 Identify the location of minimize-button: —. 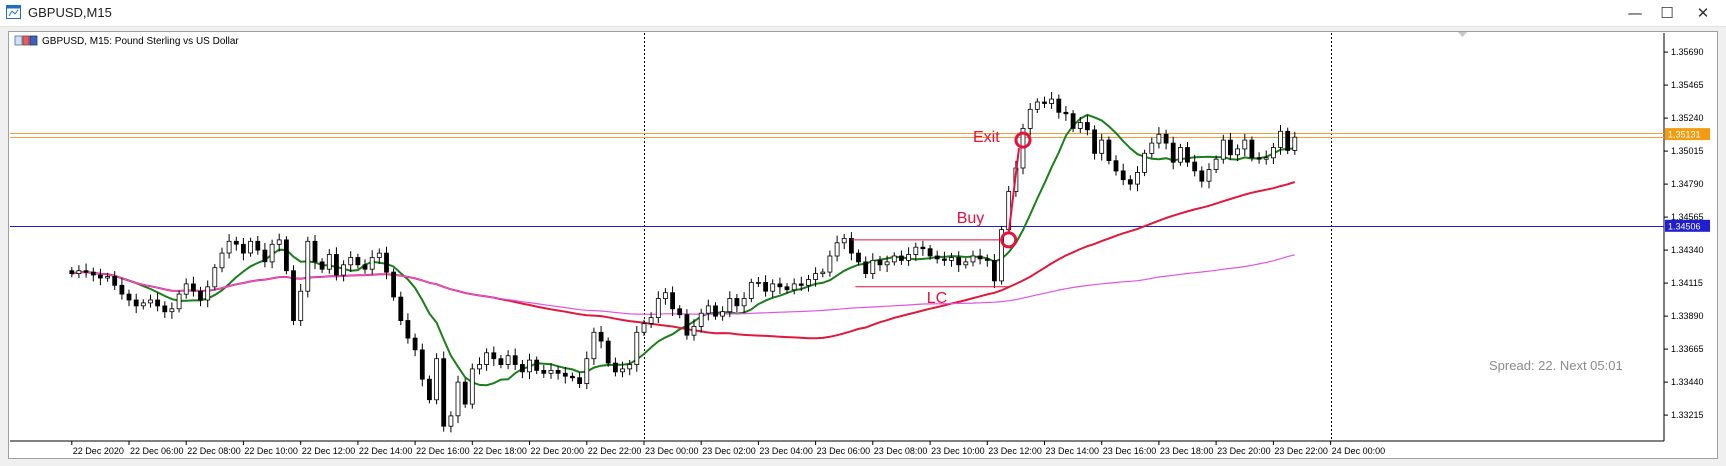
(1635, 13).